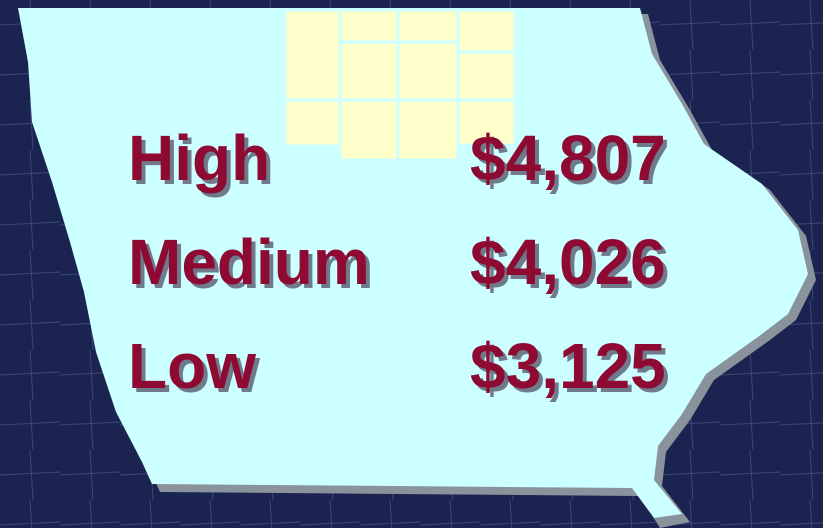  Describe the element at coordinates (253, 266) in the screenshot. I see `text-shadow: Medium` at that location.